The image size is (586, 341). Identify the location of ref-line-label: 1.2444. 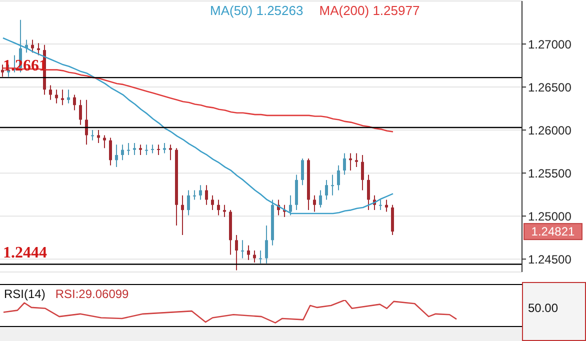
(25, 253).